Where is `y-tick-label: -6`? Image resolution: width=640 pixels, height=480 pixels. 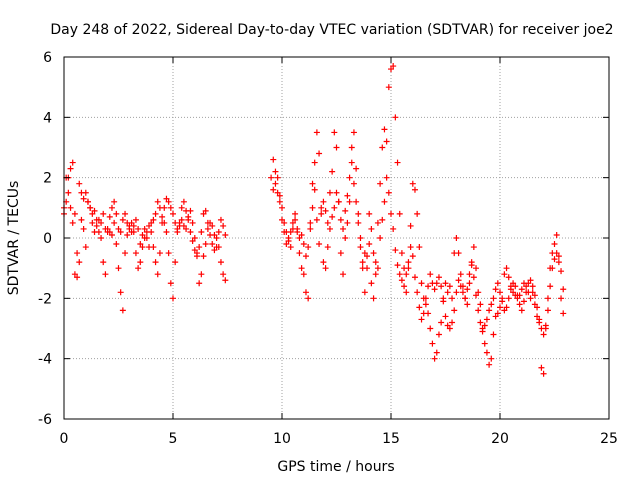
y-tick-label: -6 is located at coordinates (45, 420).